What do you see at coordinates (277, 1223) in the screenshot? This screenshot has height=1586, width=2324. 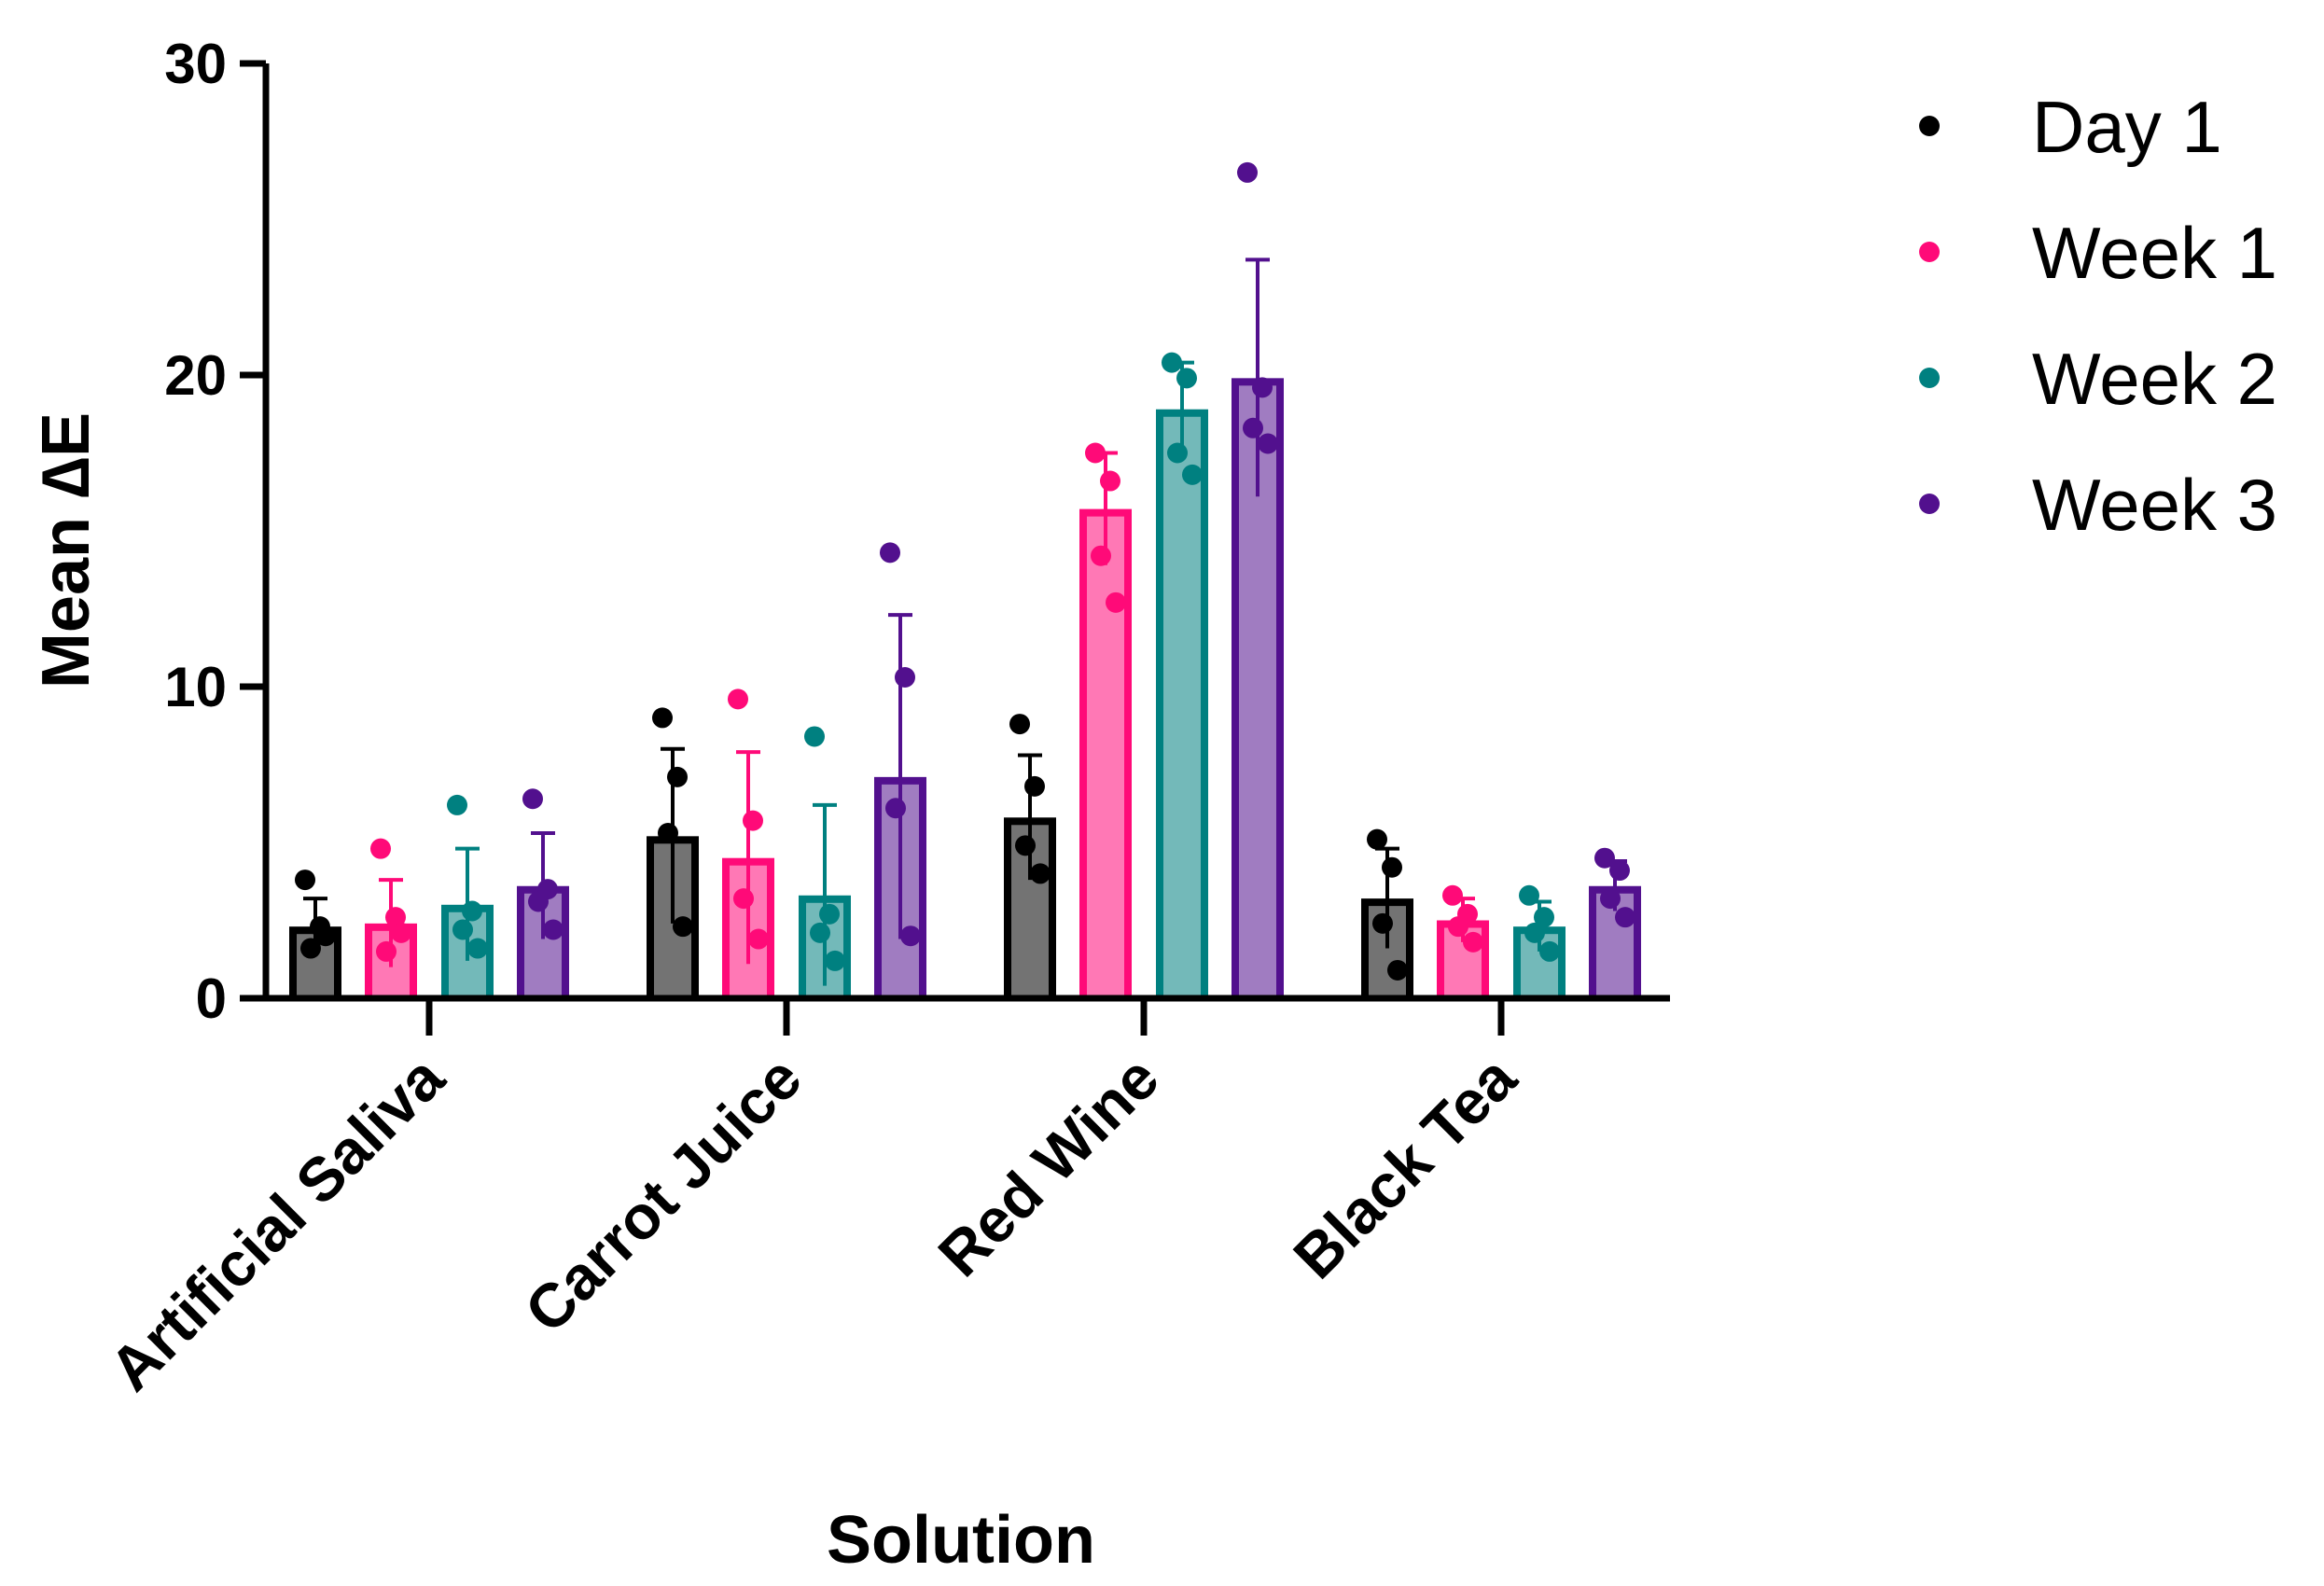 I see `x-tick-label-0: Artificial Saliva` at bounding box center [277, 1223].